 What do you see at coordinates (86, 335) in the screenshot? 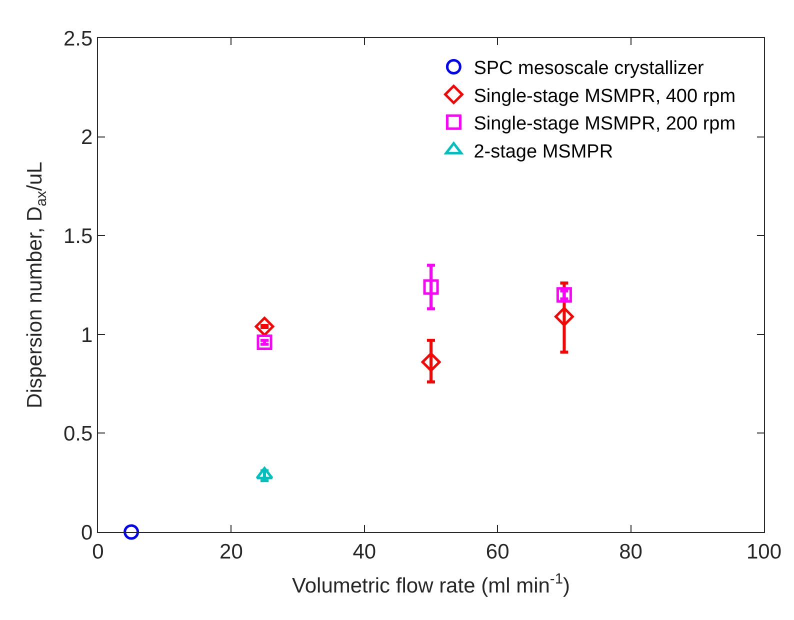
I see `y-tick-label: 1` at bounding box center [86, 335].